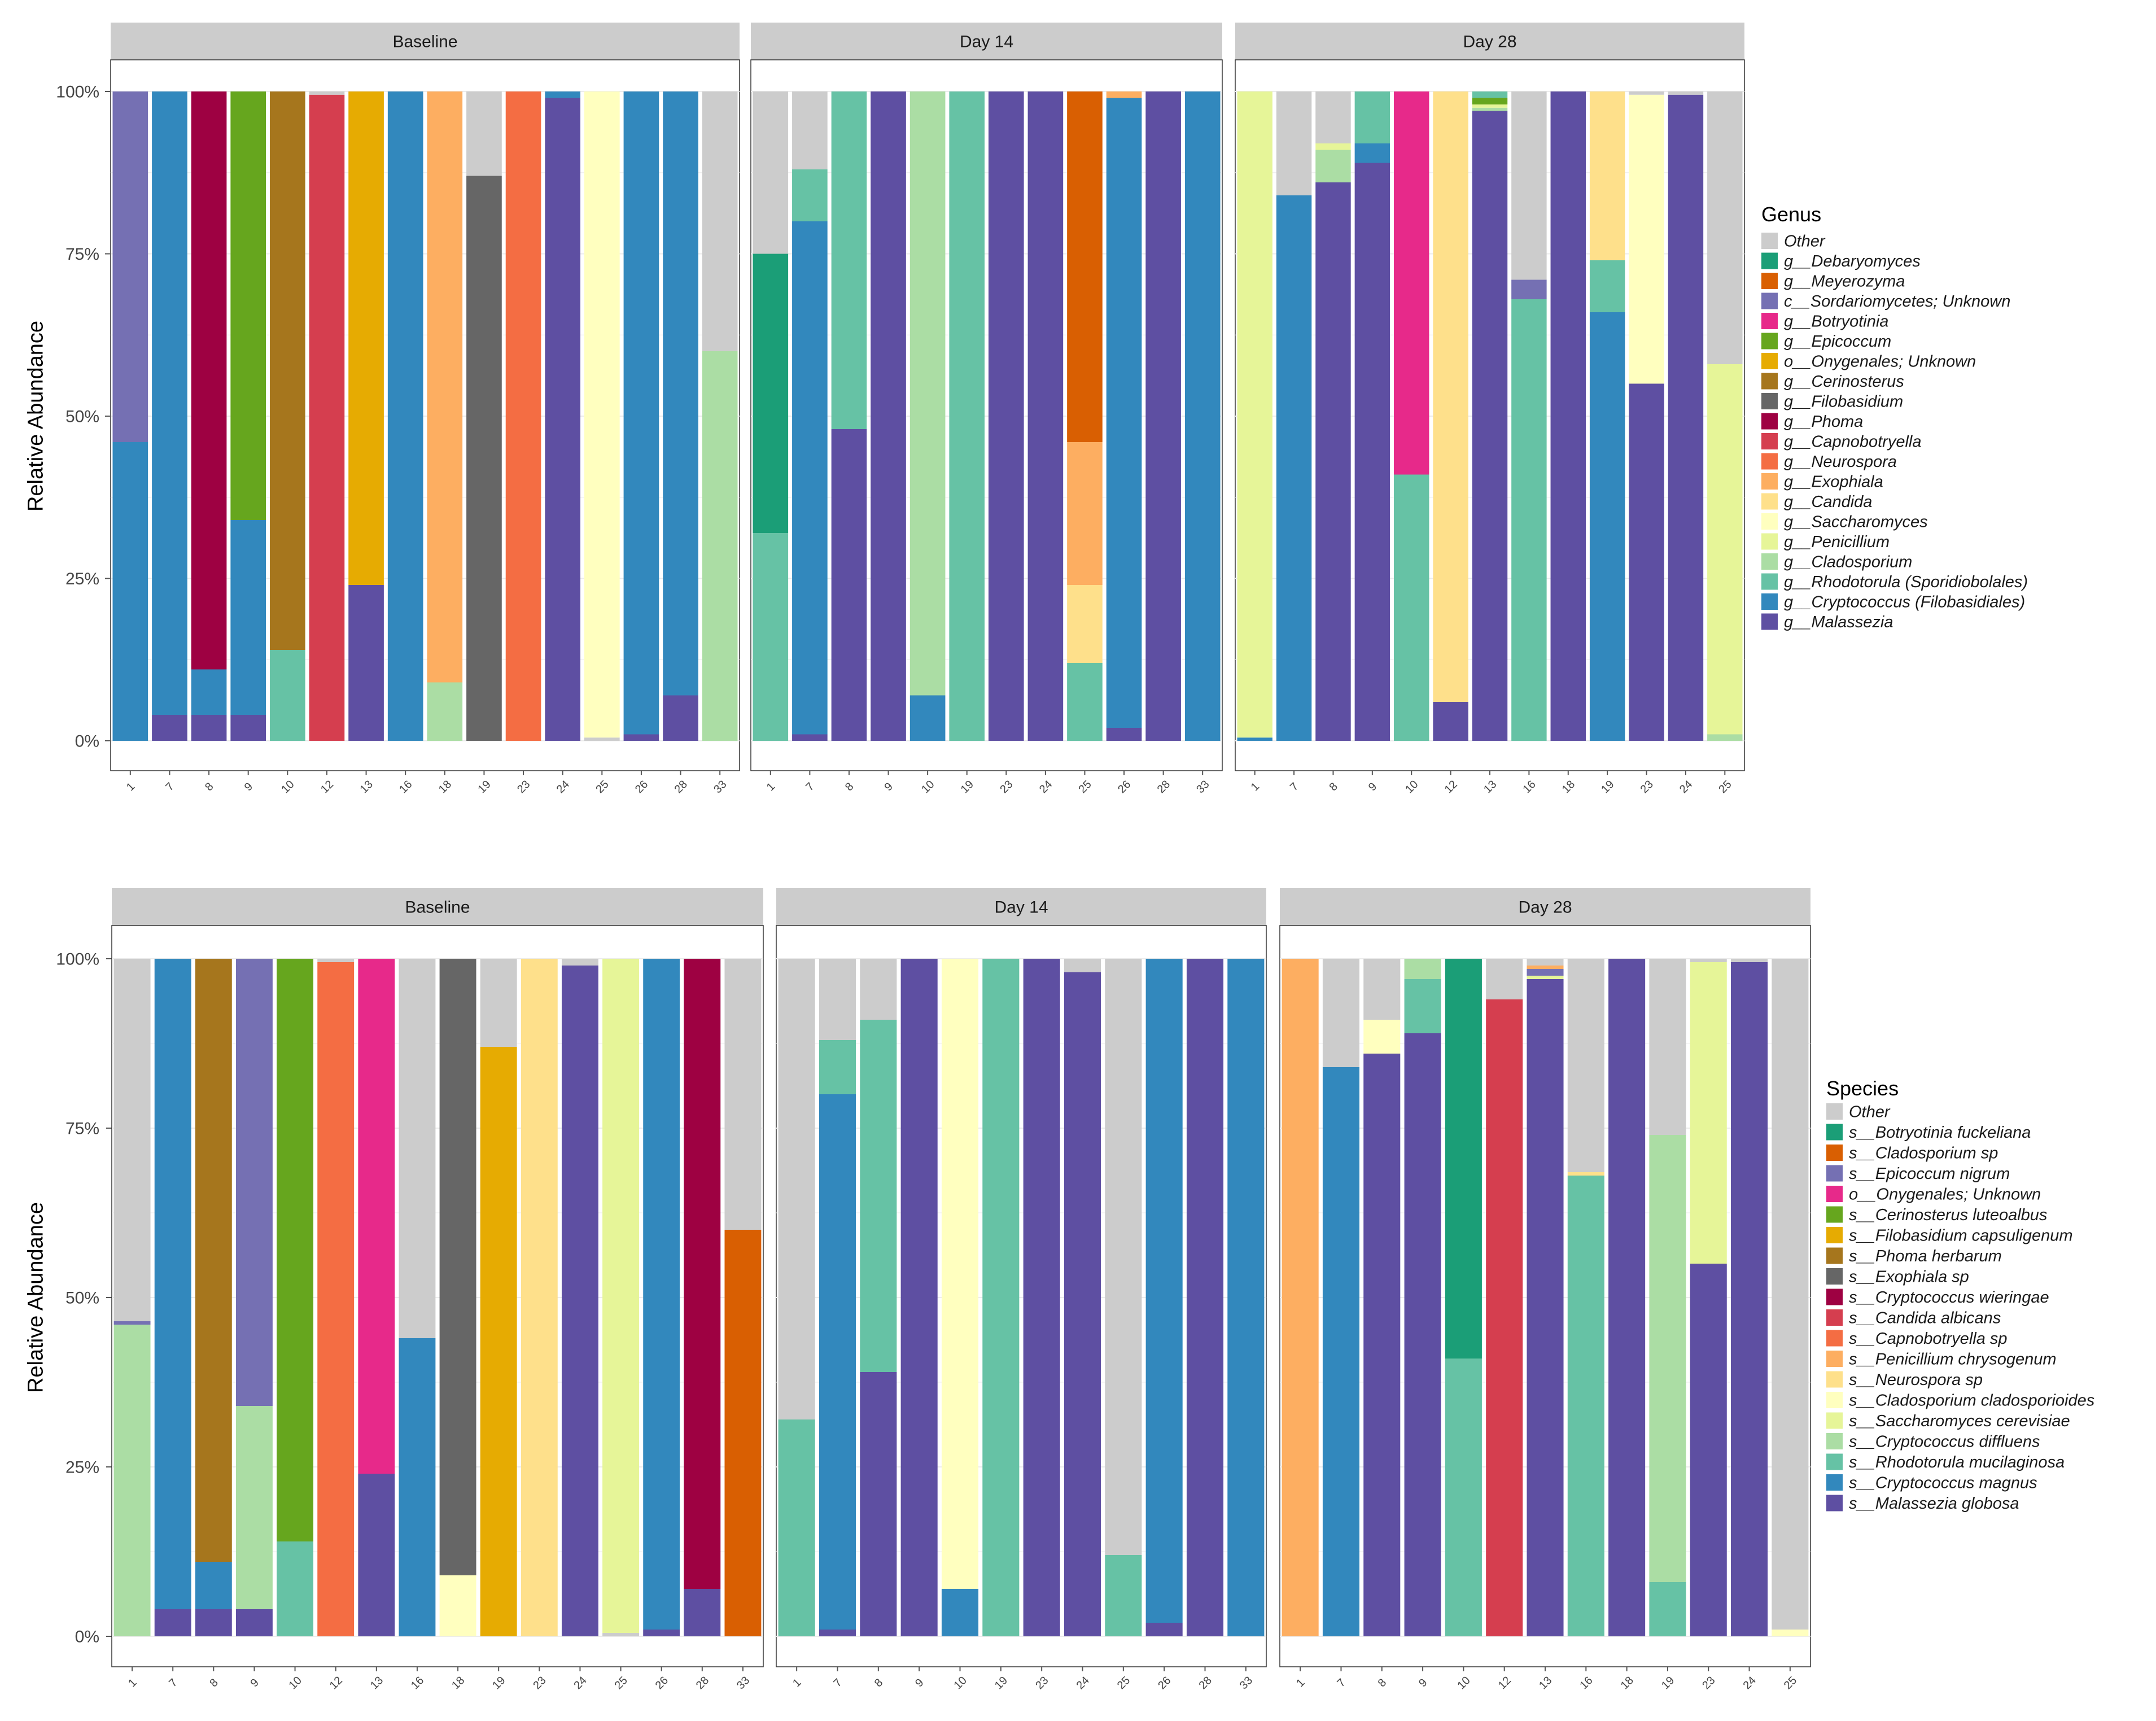 This screenshot has width=2156, height=1721. I want to click on bar-segment-g-penicillium, so click(1490, 106).